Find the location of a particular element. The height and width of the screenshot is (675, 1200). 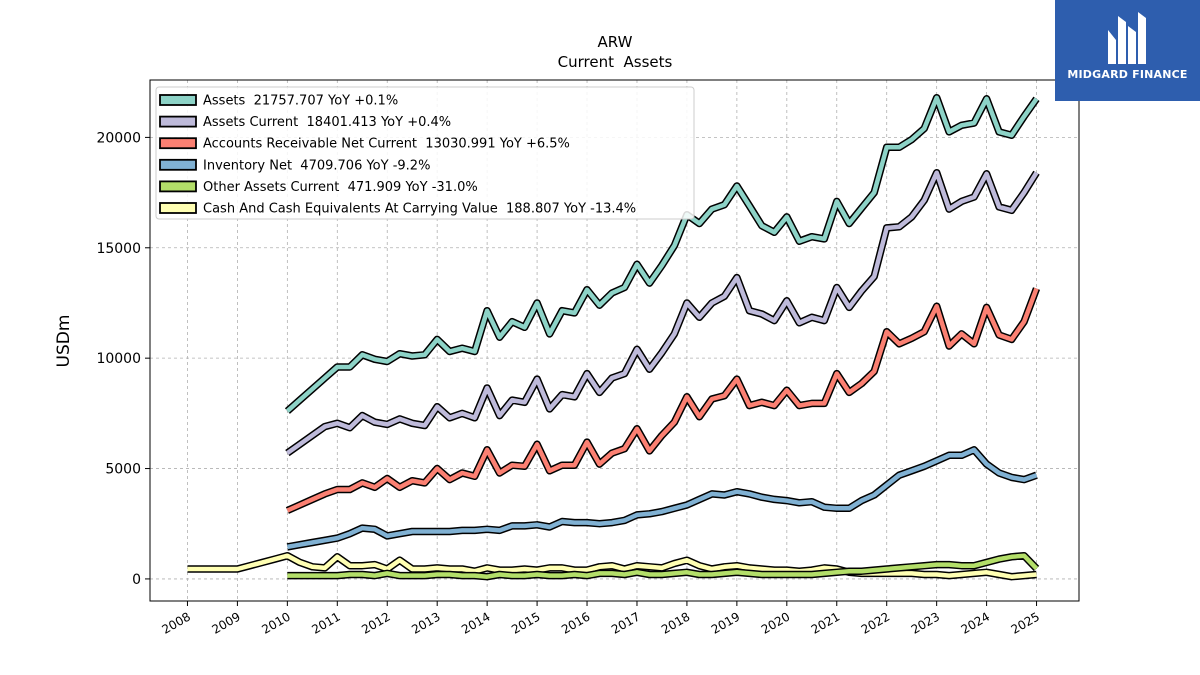

x-tick-label: 2014 is located at coordinates (475, 622).